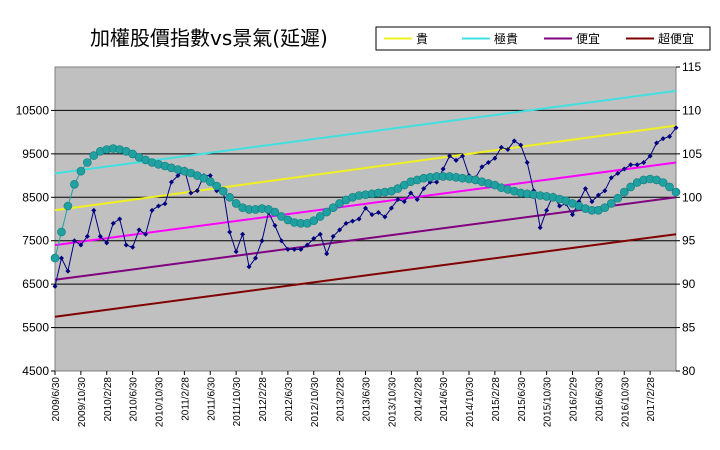  I want to click on x-tick-label-2: 2010/2/28, so click(108, 399).